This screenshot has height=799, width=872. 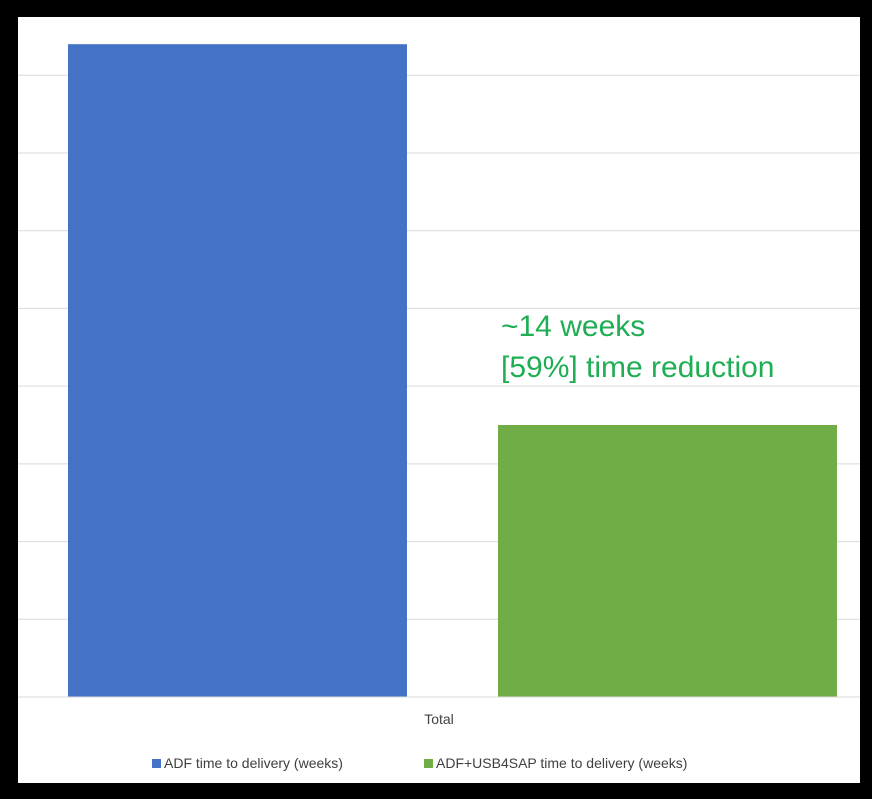 I want to click on legend-swatch-adf-usb4sap, so click(x=428, y=763).